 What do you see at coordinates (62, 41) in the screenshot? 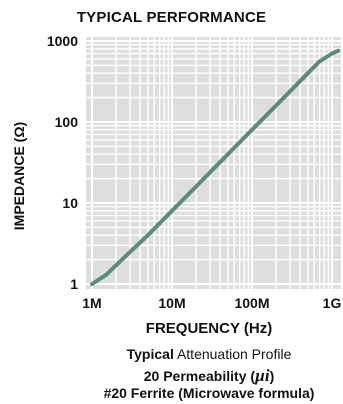
I see `y-tick-label: 1000` at bounding box center [62, 41].